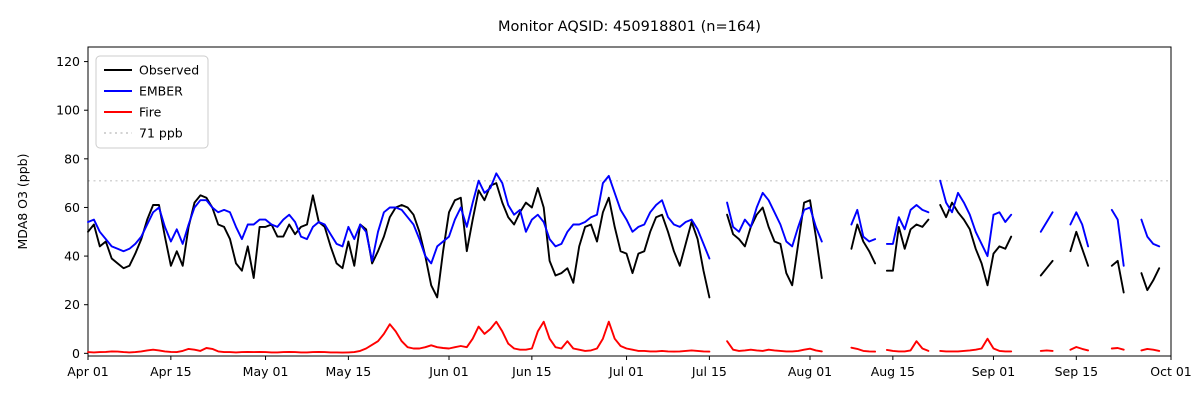  Describe the element at coordinates (893, 371) in the screenshot. I see `x-tick-label: Aug 15` at that location.